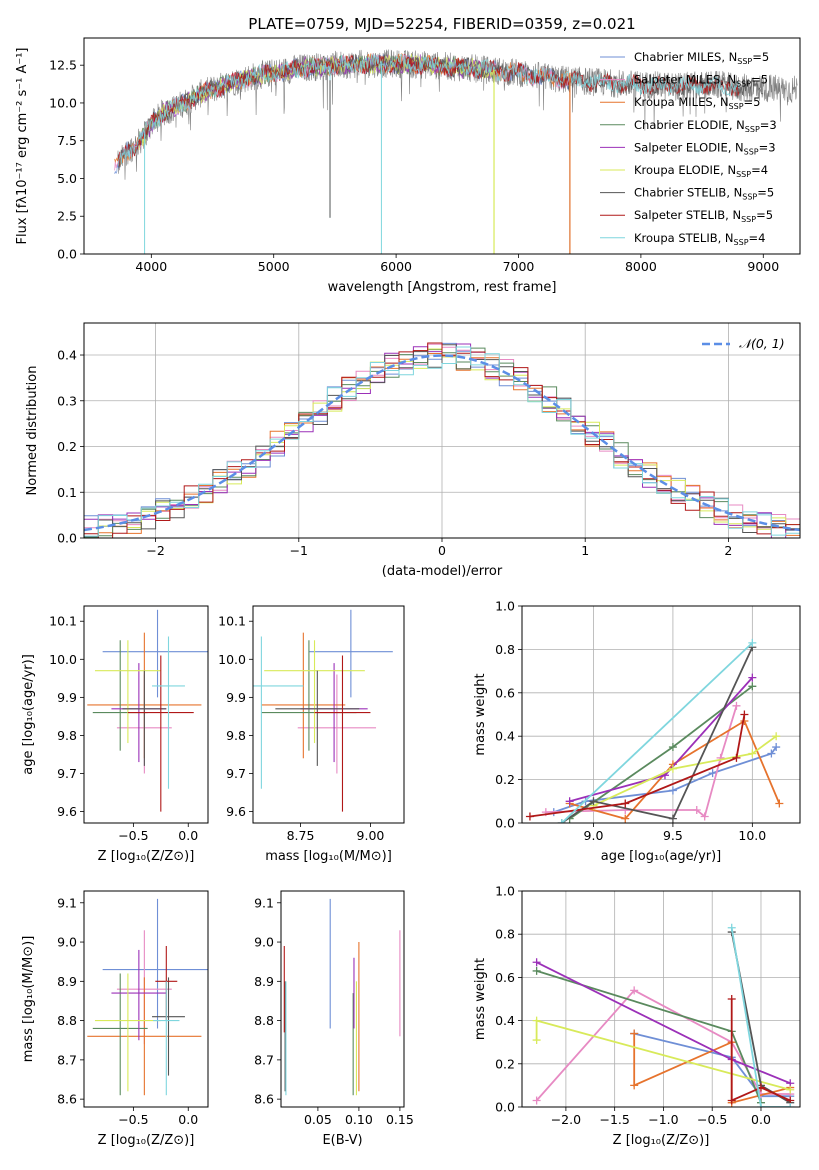 Image resolution: width=819 pixels, height=1170 pixels. Describe the element at coordinates (752, 835) in the screenshot. I see `x-tick-label: 10.0` at that location.